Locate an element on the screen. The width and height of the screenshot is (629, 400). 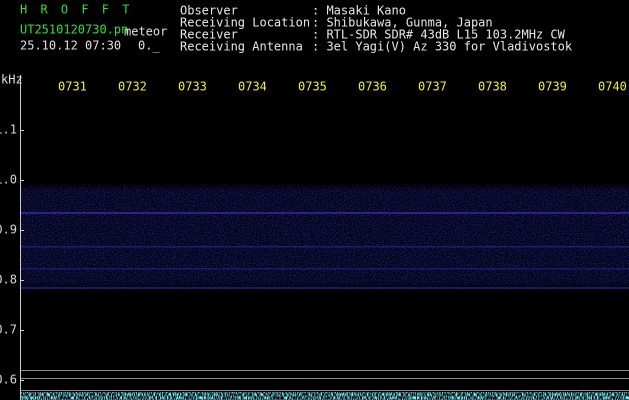
y-tick-label: 0.6 is located at coordinates (8, 380).